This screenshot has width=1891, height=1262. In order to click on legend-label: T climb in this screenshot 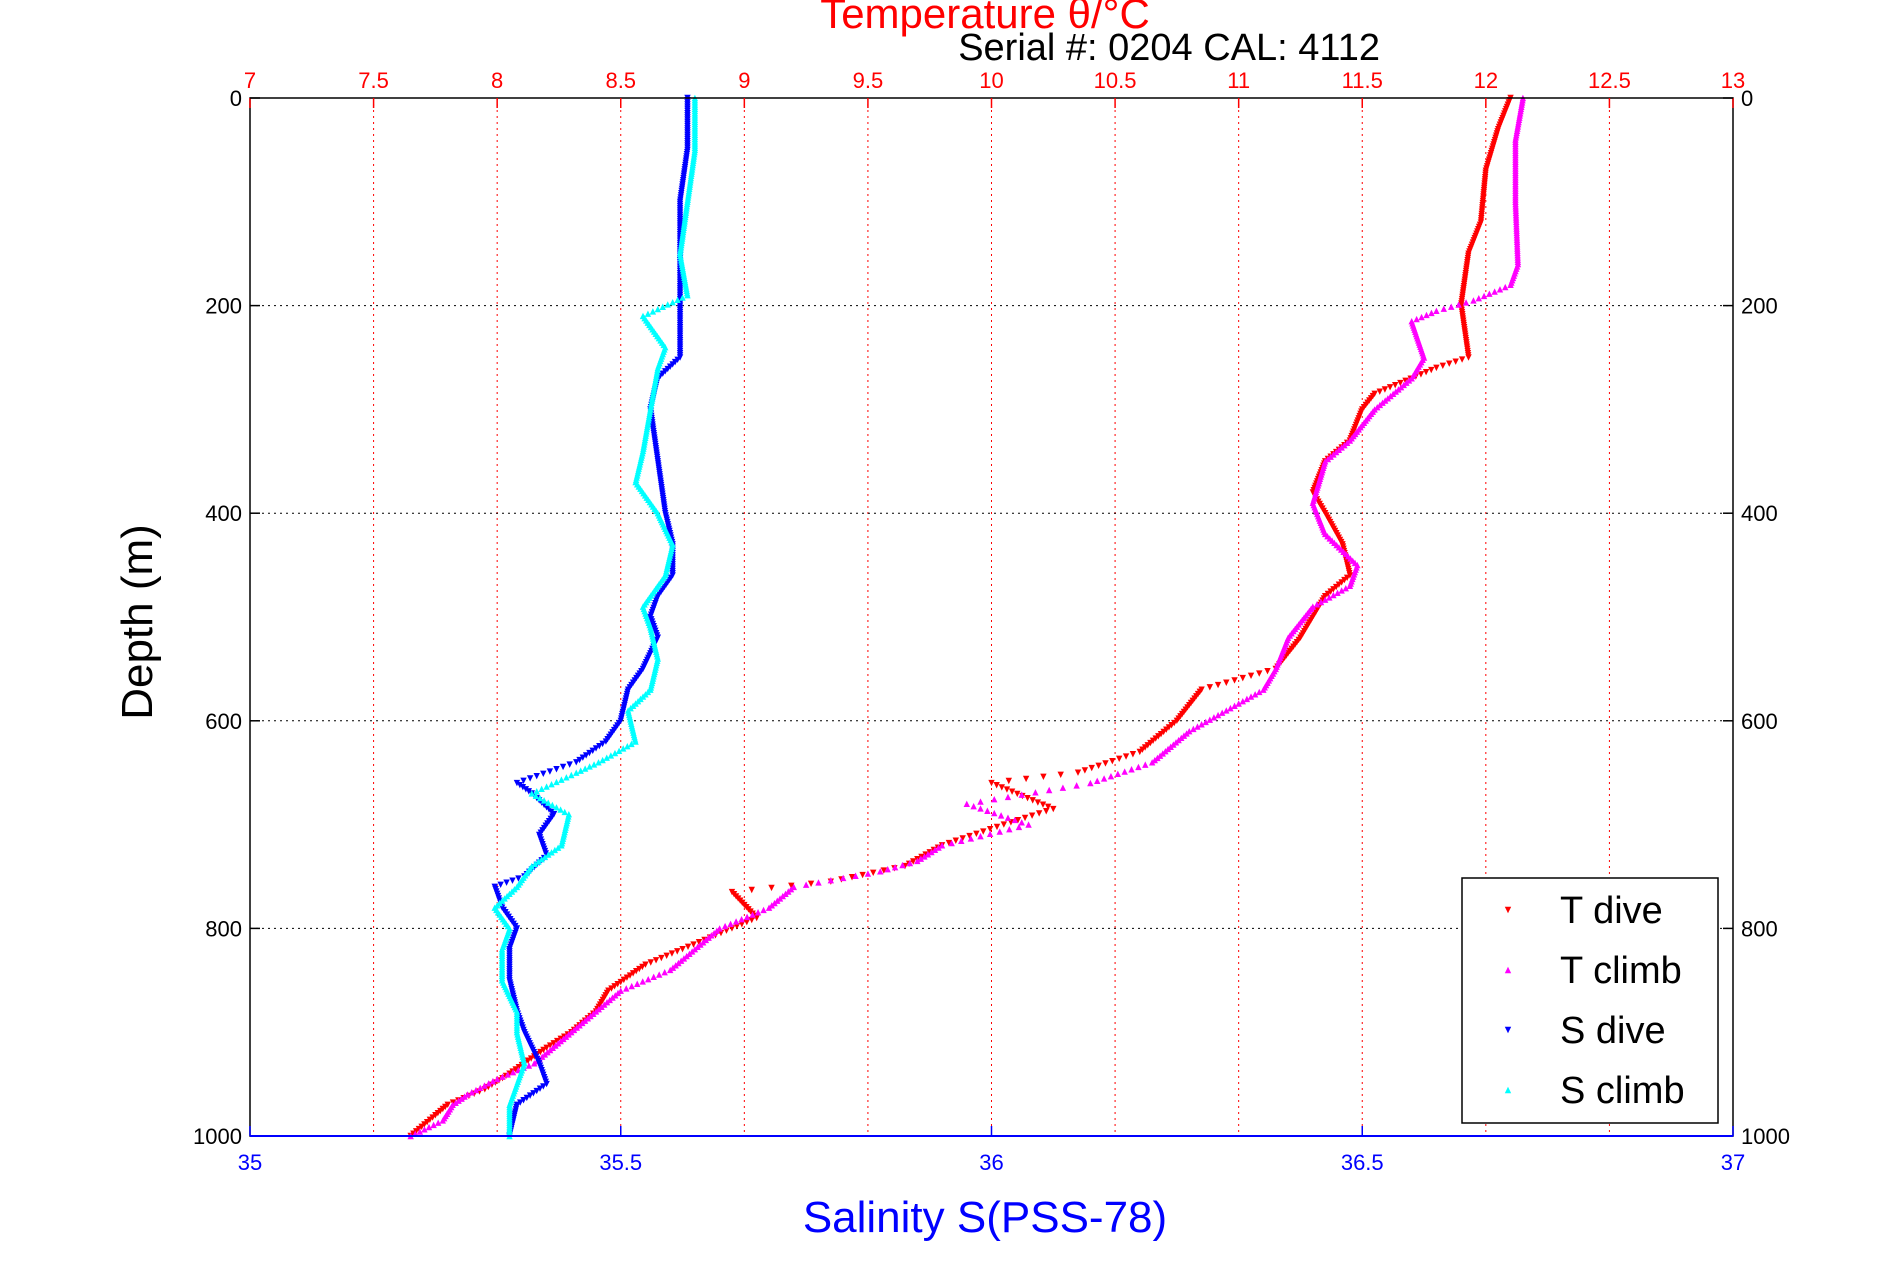, I will do `click(1621, 971)`.